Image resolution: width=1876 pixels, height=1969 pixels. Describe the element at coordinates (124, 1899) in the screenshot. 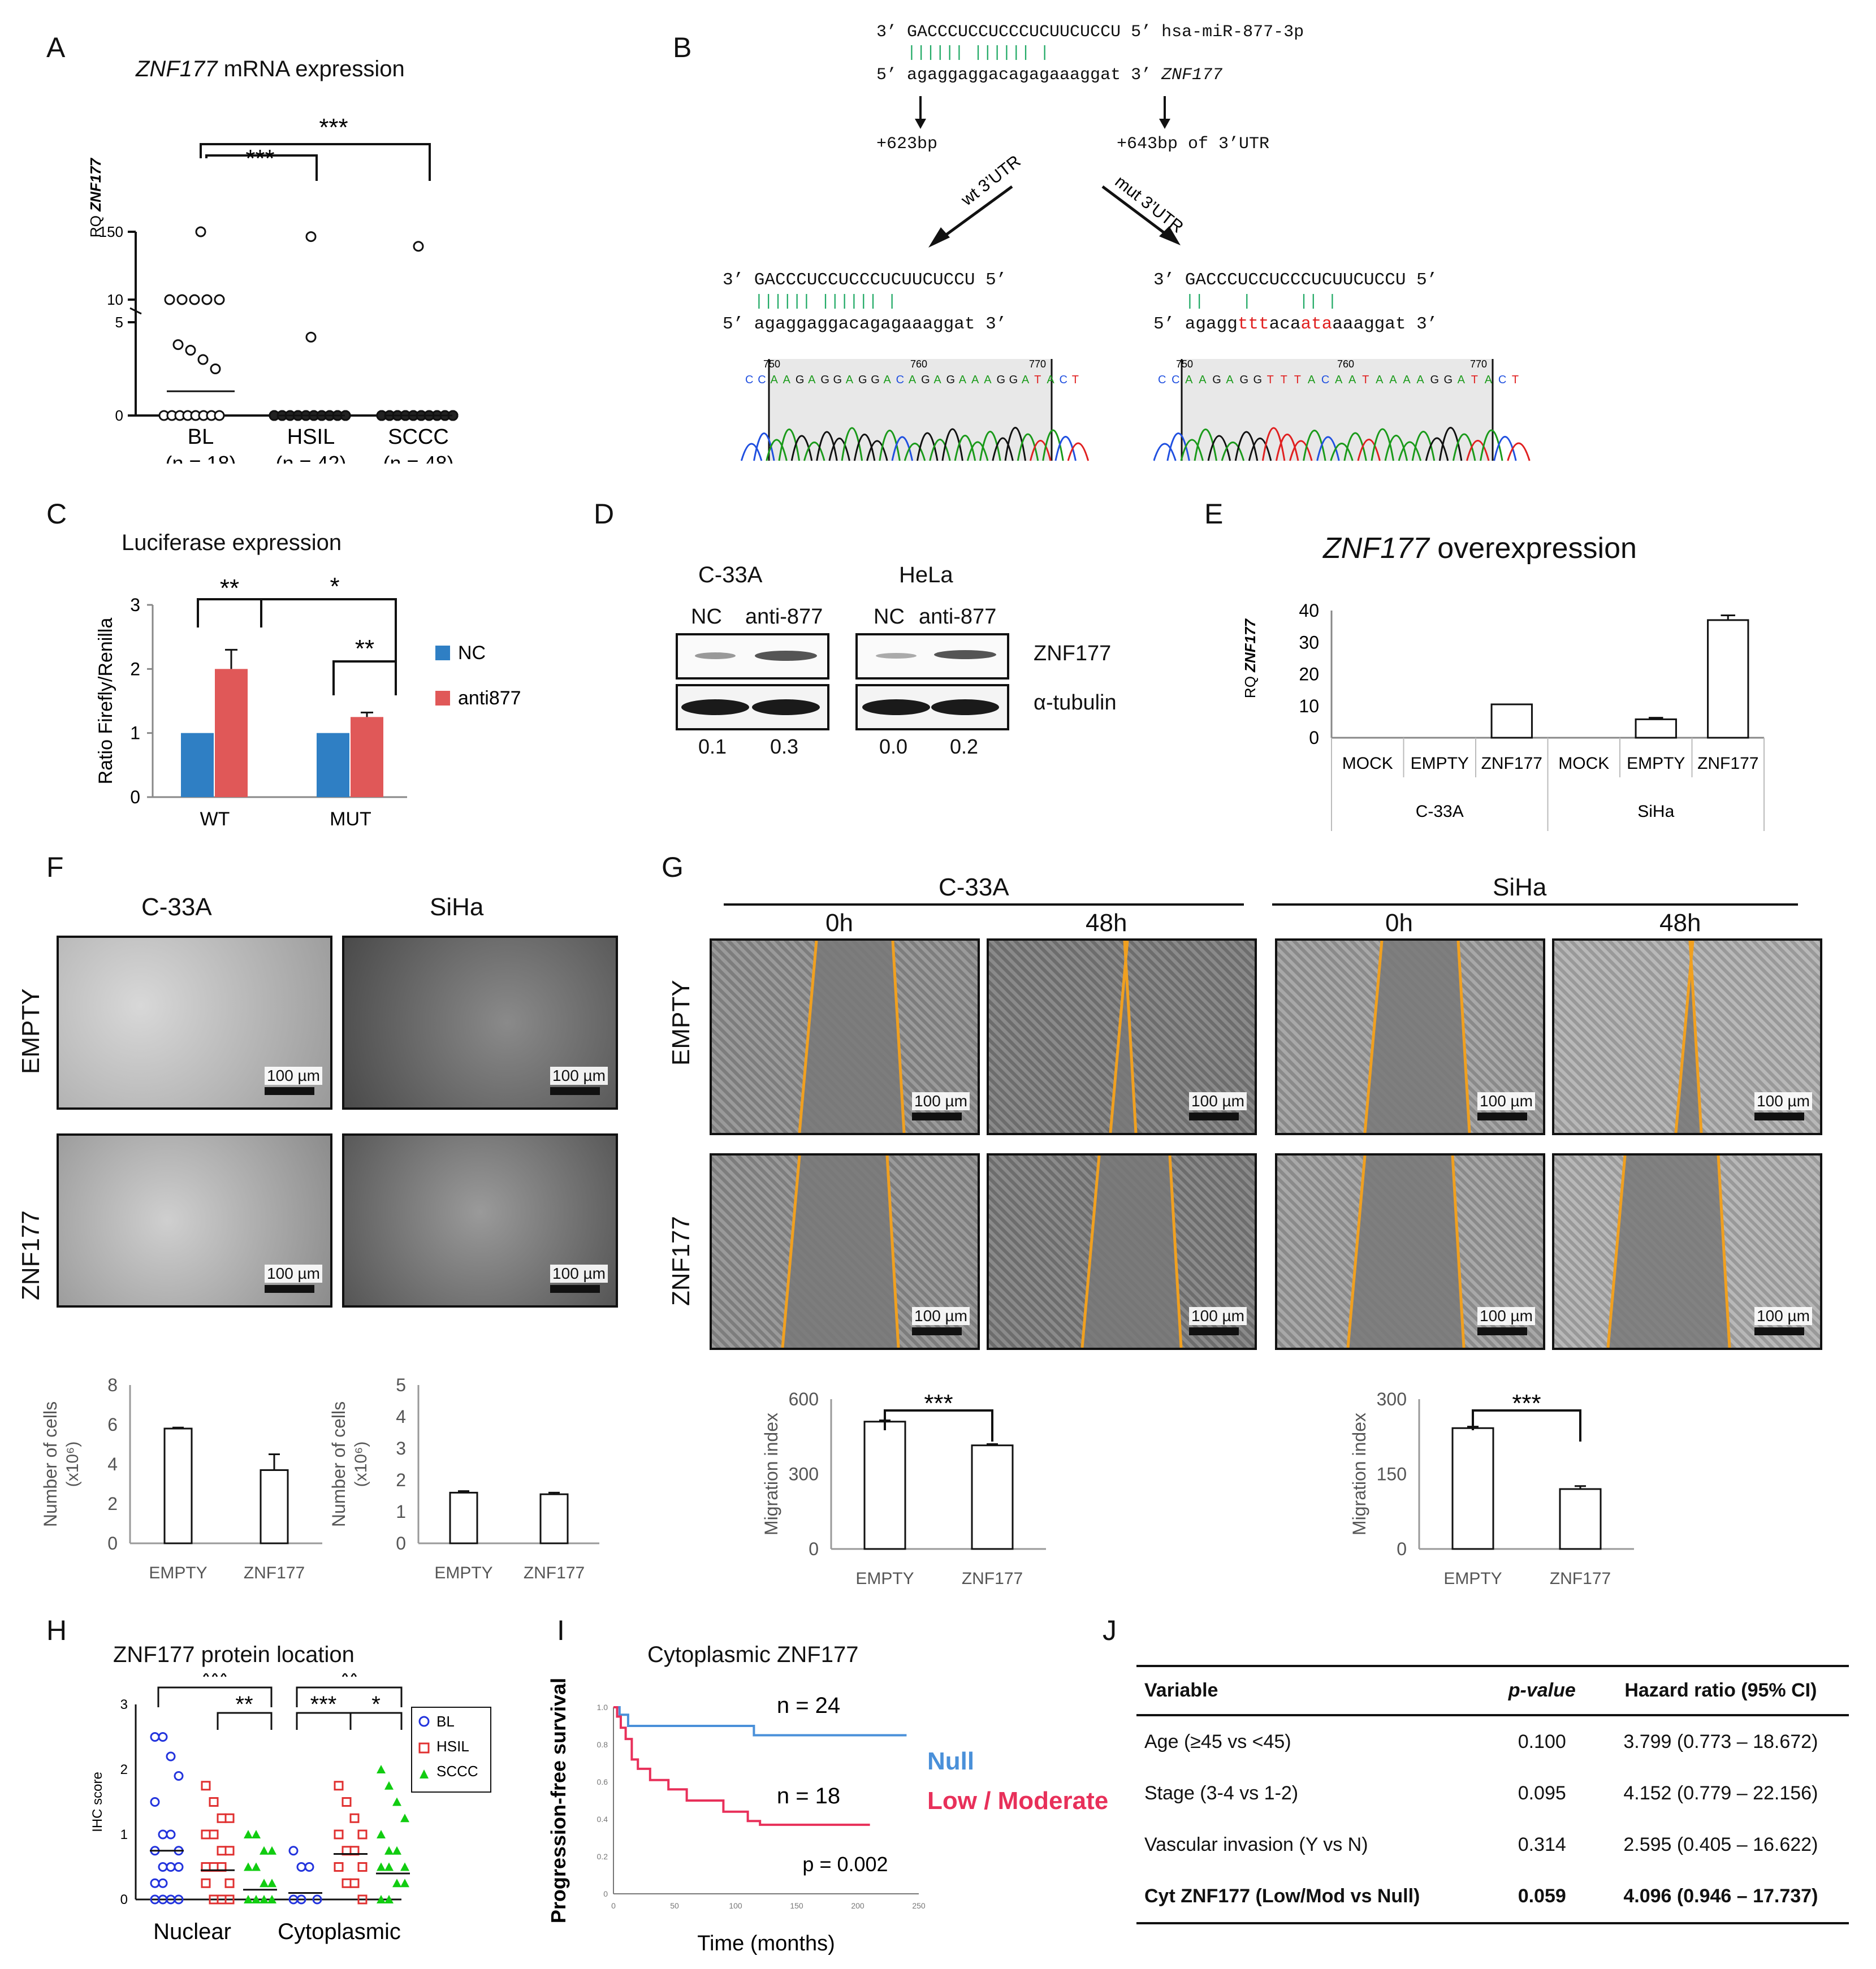

I see `h-ytick: 0` at that location.